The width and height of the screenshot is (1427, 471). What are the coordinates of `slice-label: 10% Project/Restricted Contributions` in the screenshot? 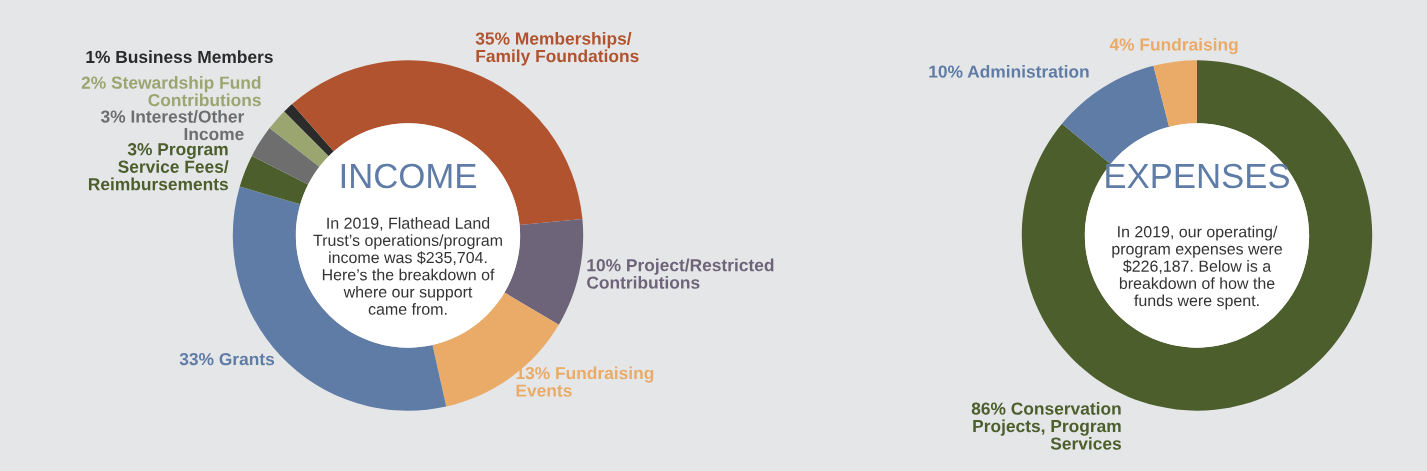 It's located at (680, 273).